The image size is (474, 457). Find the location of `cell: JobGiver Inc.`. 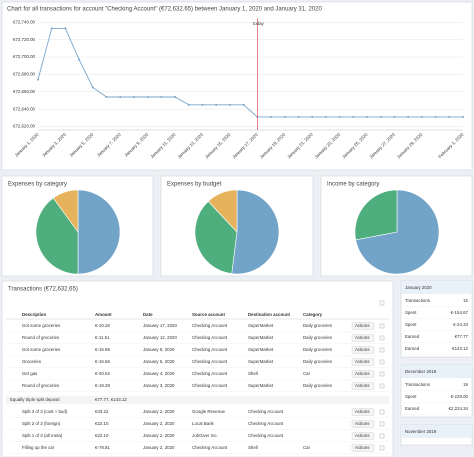

cell: JobGiver Inc. is located at coordinates (205, 435).